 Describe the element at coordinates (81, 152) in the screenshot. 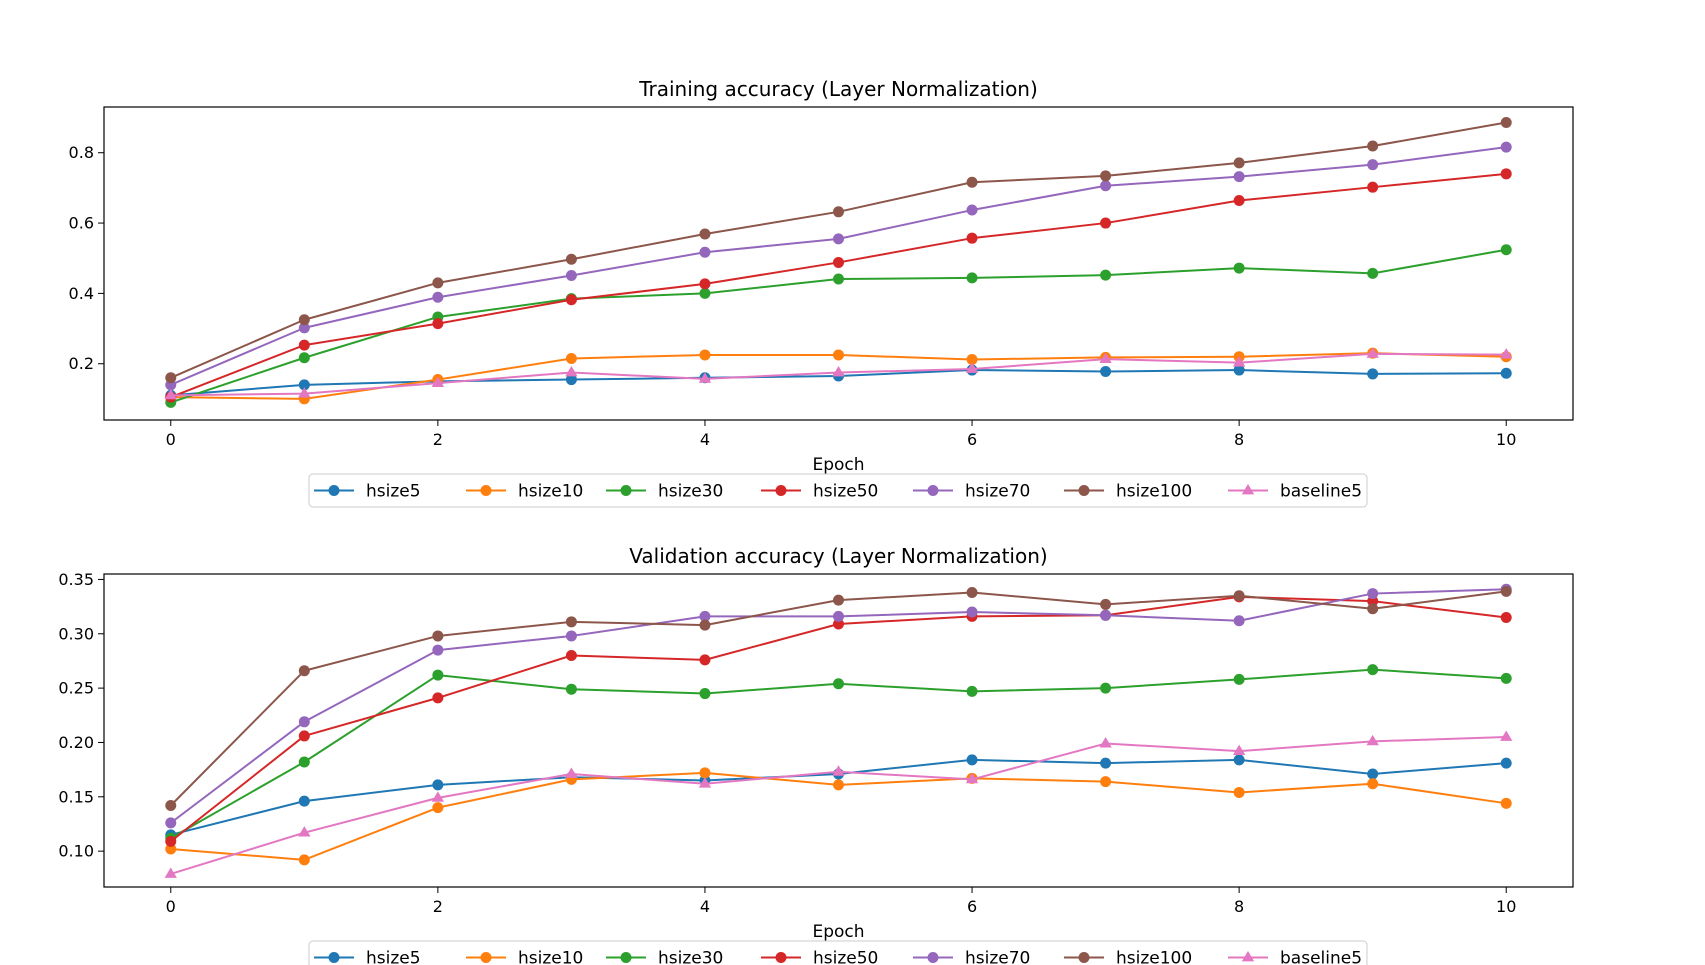

I see `y-tick-label: 0.8` at that location.